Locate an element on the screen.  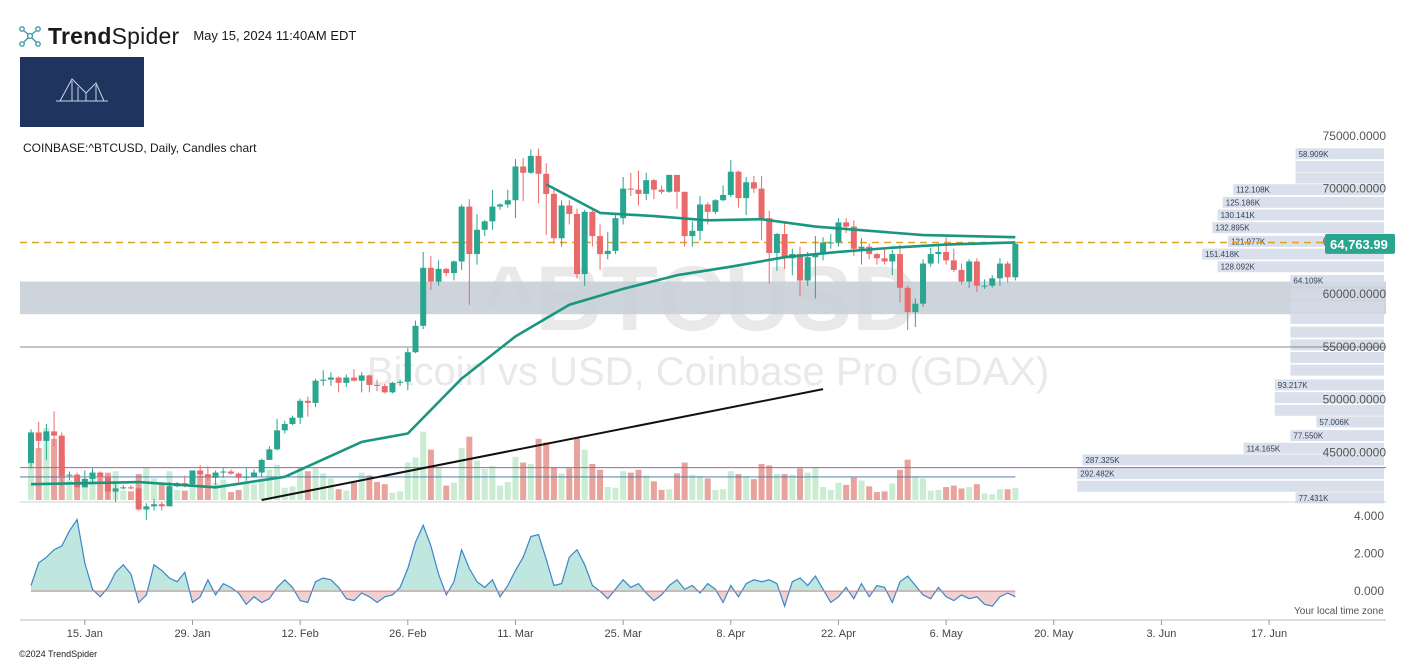
x-axis-label: 12. Feb is located at coordinates (299, 634).